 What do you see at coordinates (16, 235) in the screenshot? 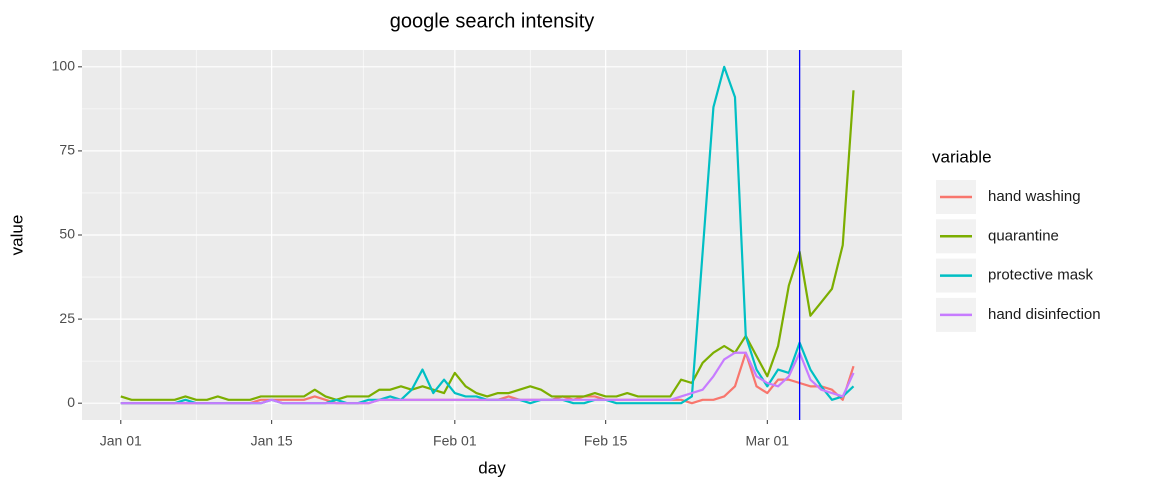
I see `y-axis-label: value` at bounding box center [16, 235].